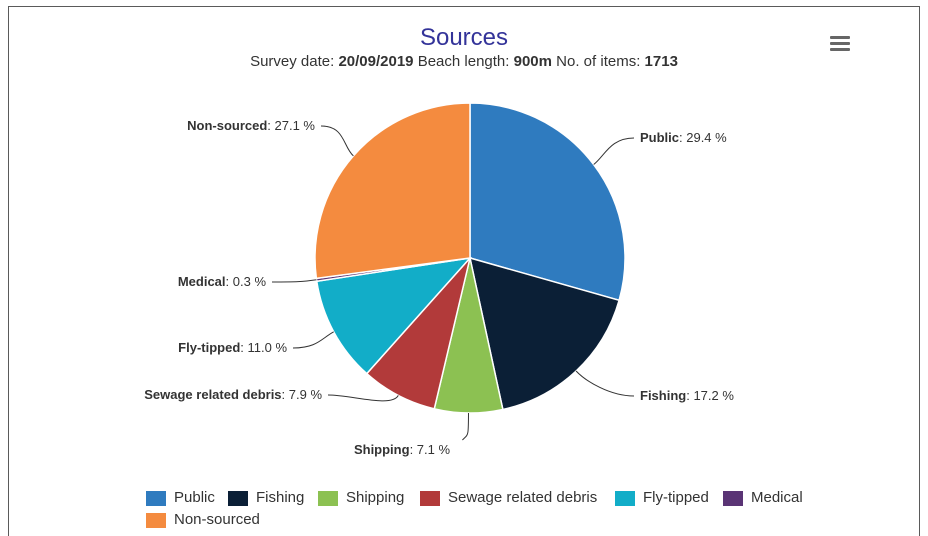 This screenshot has width=928, height=536. What do you see at coordinates (545, 333) in the screenshot?
I see `pie-slice-fishing` at bounding box center [545, 333].